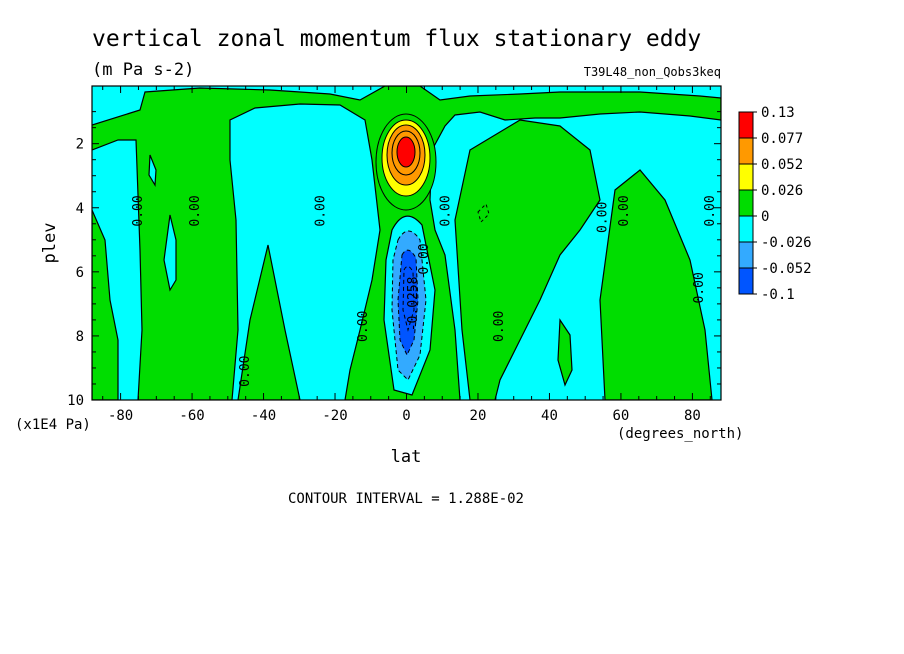  Describe the element at coordinates (143, 70) in the screenshot. I see `units-label: (m Pa s-2)` at that location.